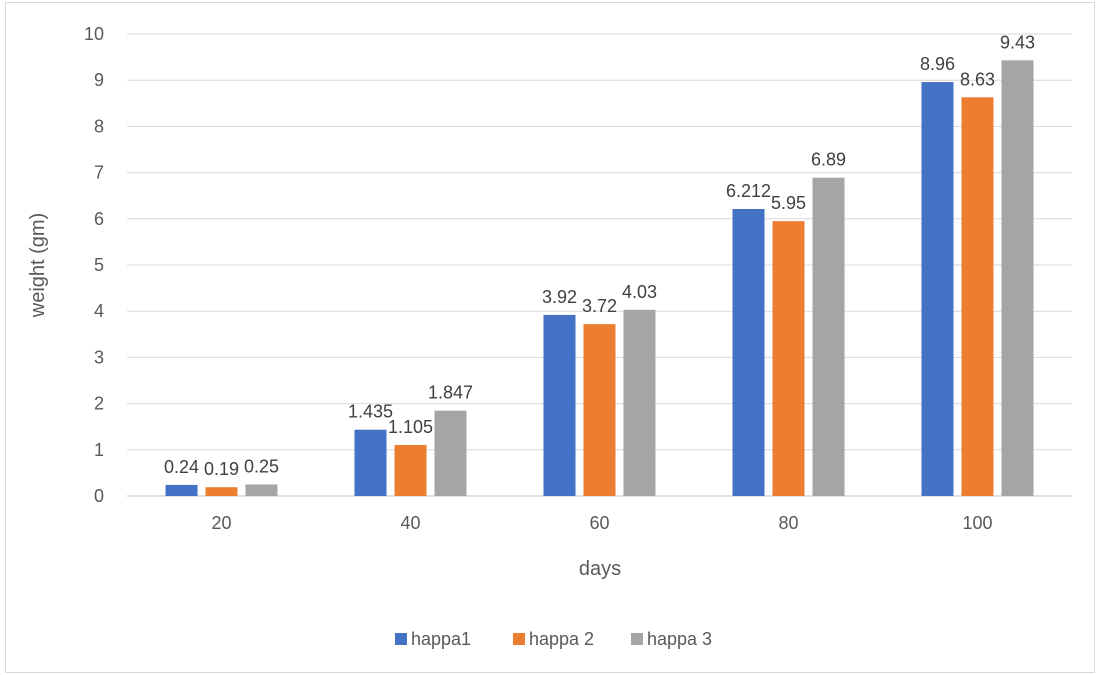  What do you see at coordinates (748, 191) in the screenshot?
I see `data-label: 6.212` at bounding box center [748, 191].